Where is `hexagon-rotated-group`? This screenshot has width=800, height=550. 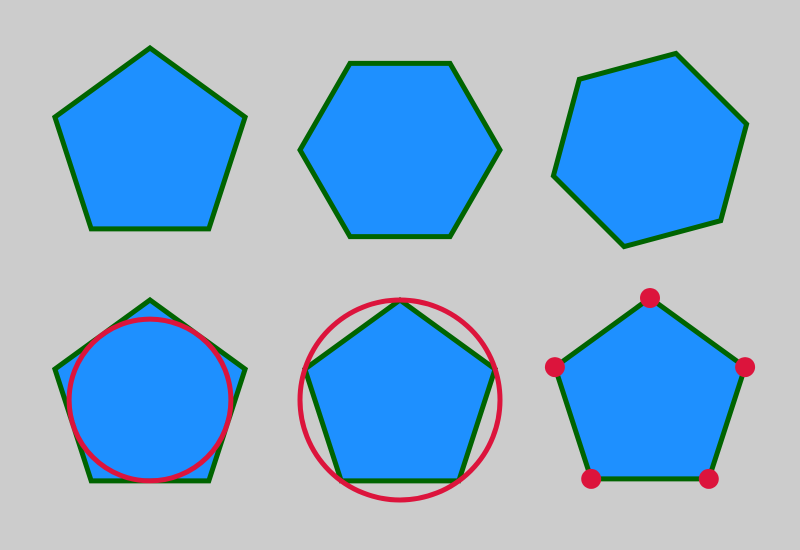
hexagon-rotated-group is located at coordinates (650, 150).